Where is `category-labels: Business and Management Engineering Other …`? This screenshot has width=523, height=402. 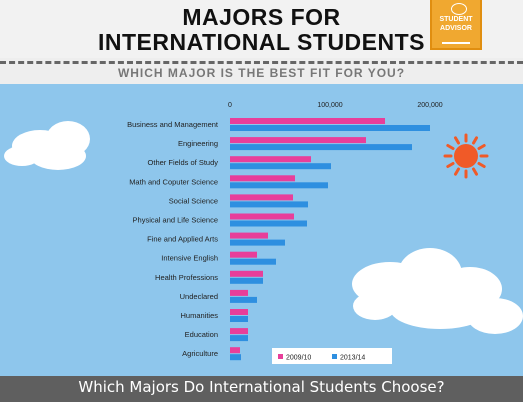
category-labels: Business and Management Engineering Other … is located at coordinates (173, 239).